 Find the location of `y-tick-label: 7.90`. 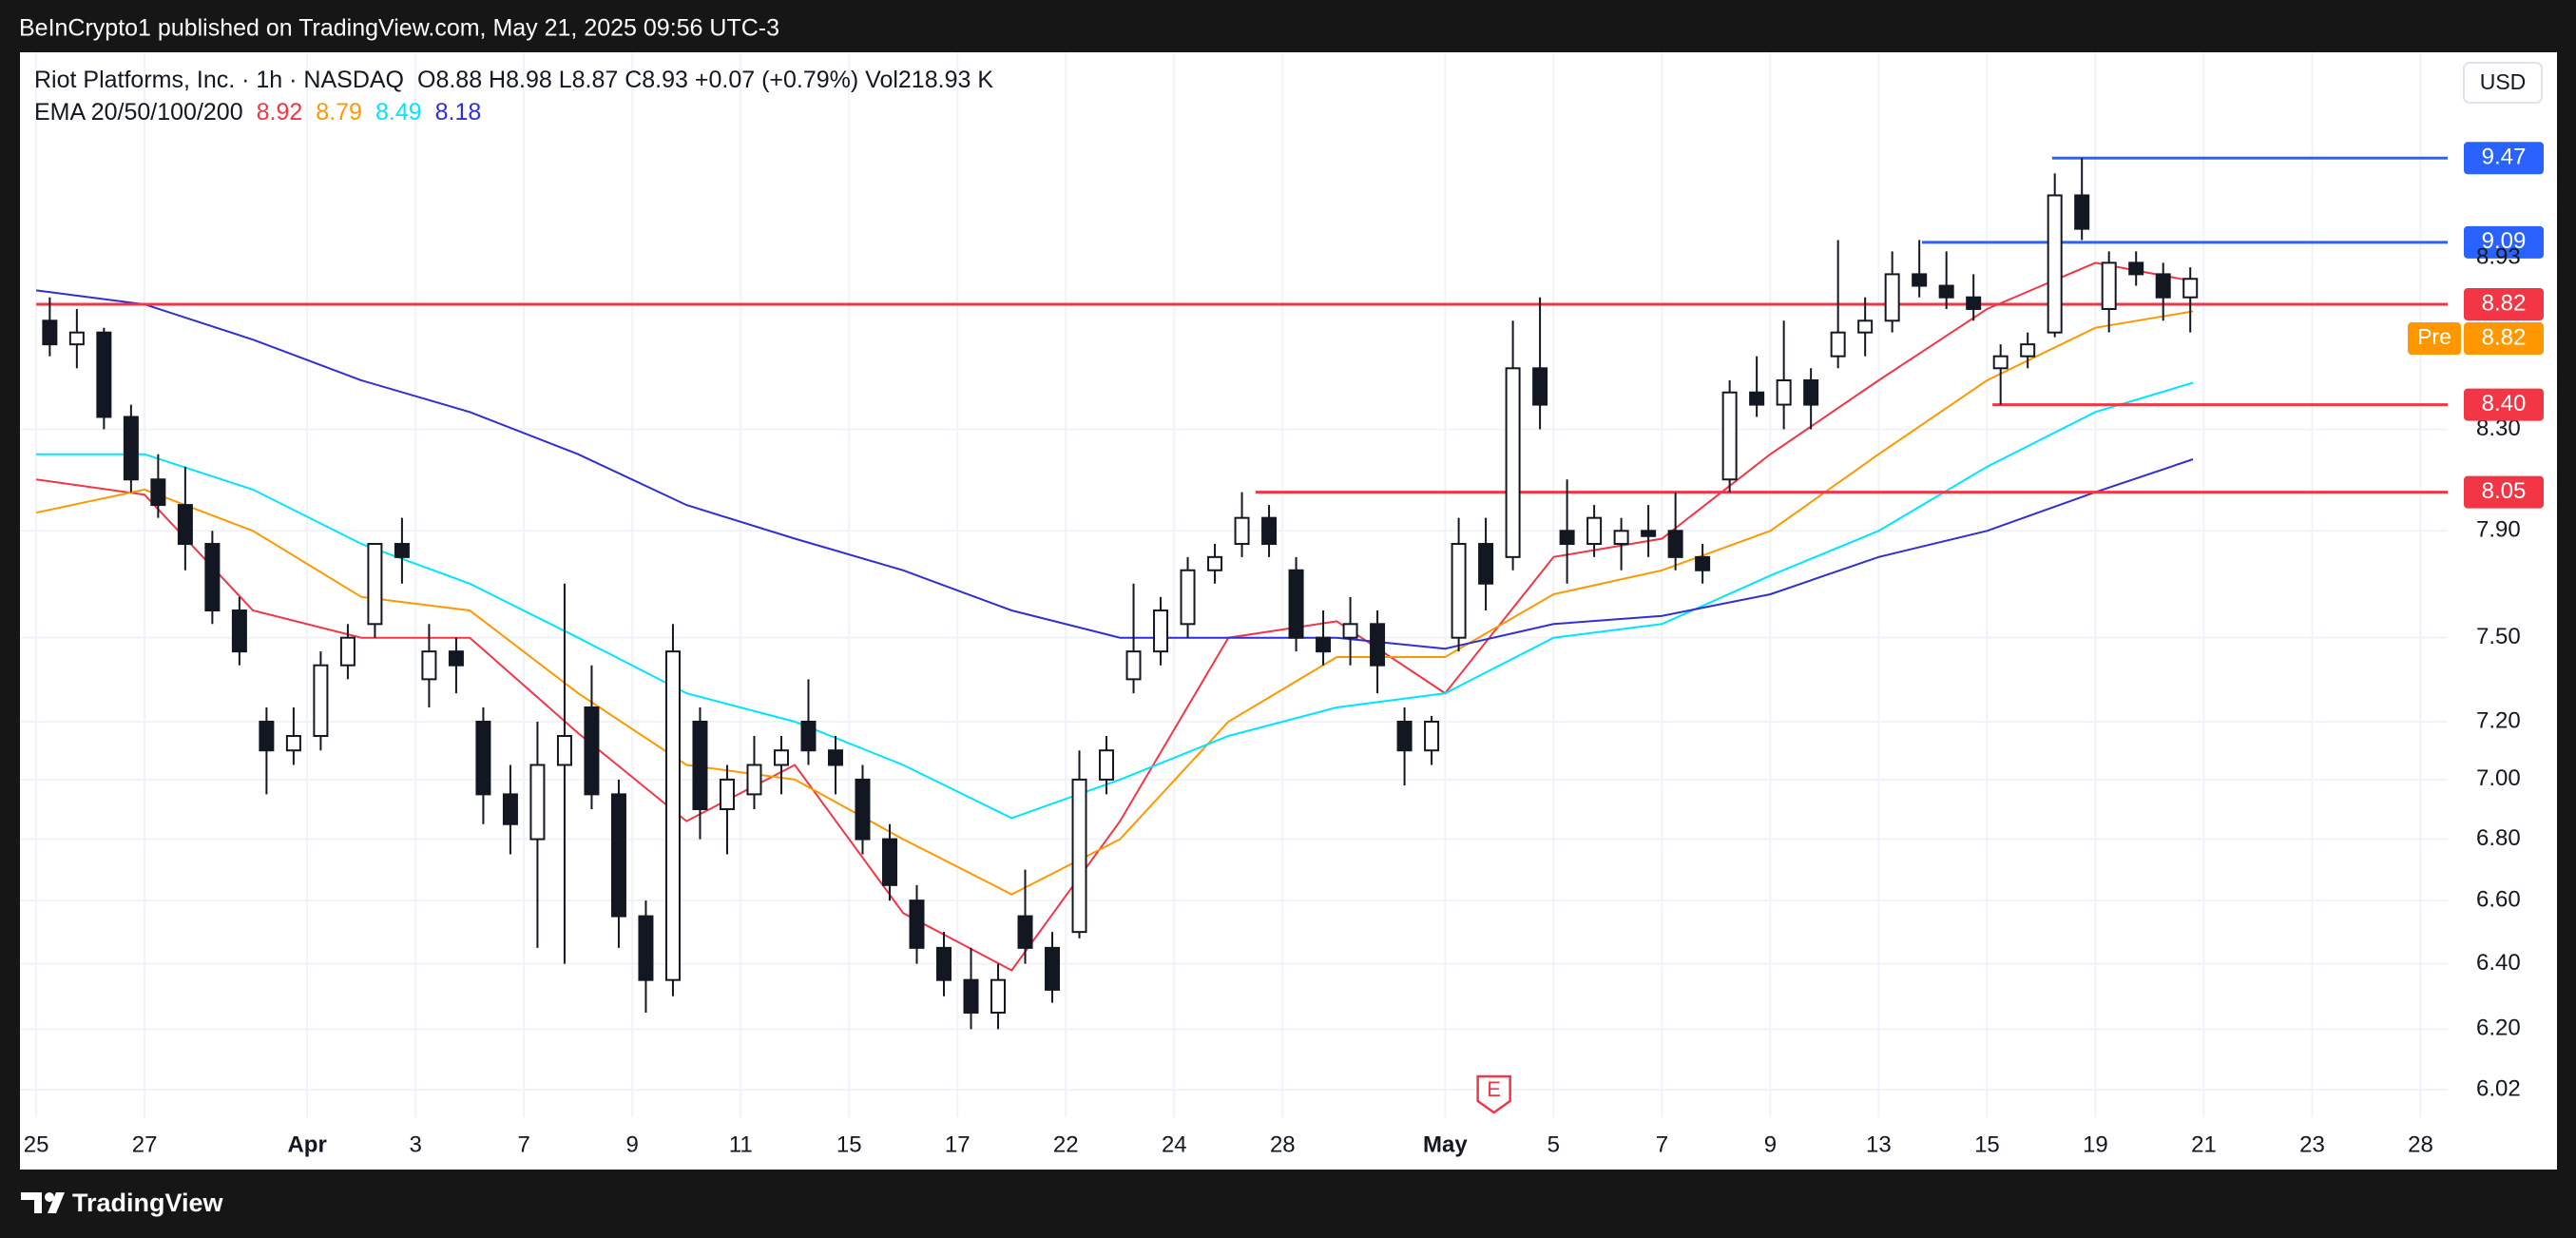

y-tick-label: 7.90 is located at coordinates (2498, 530).